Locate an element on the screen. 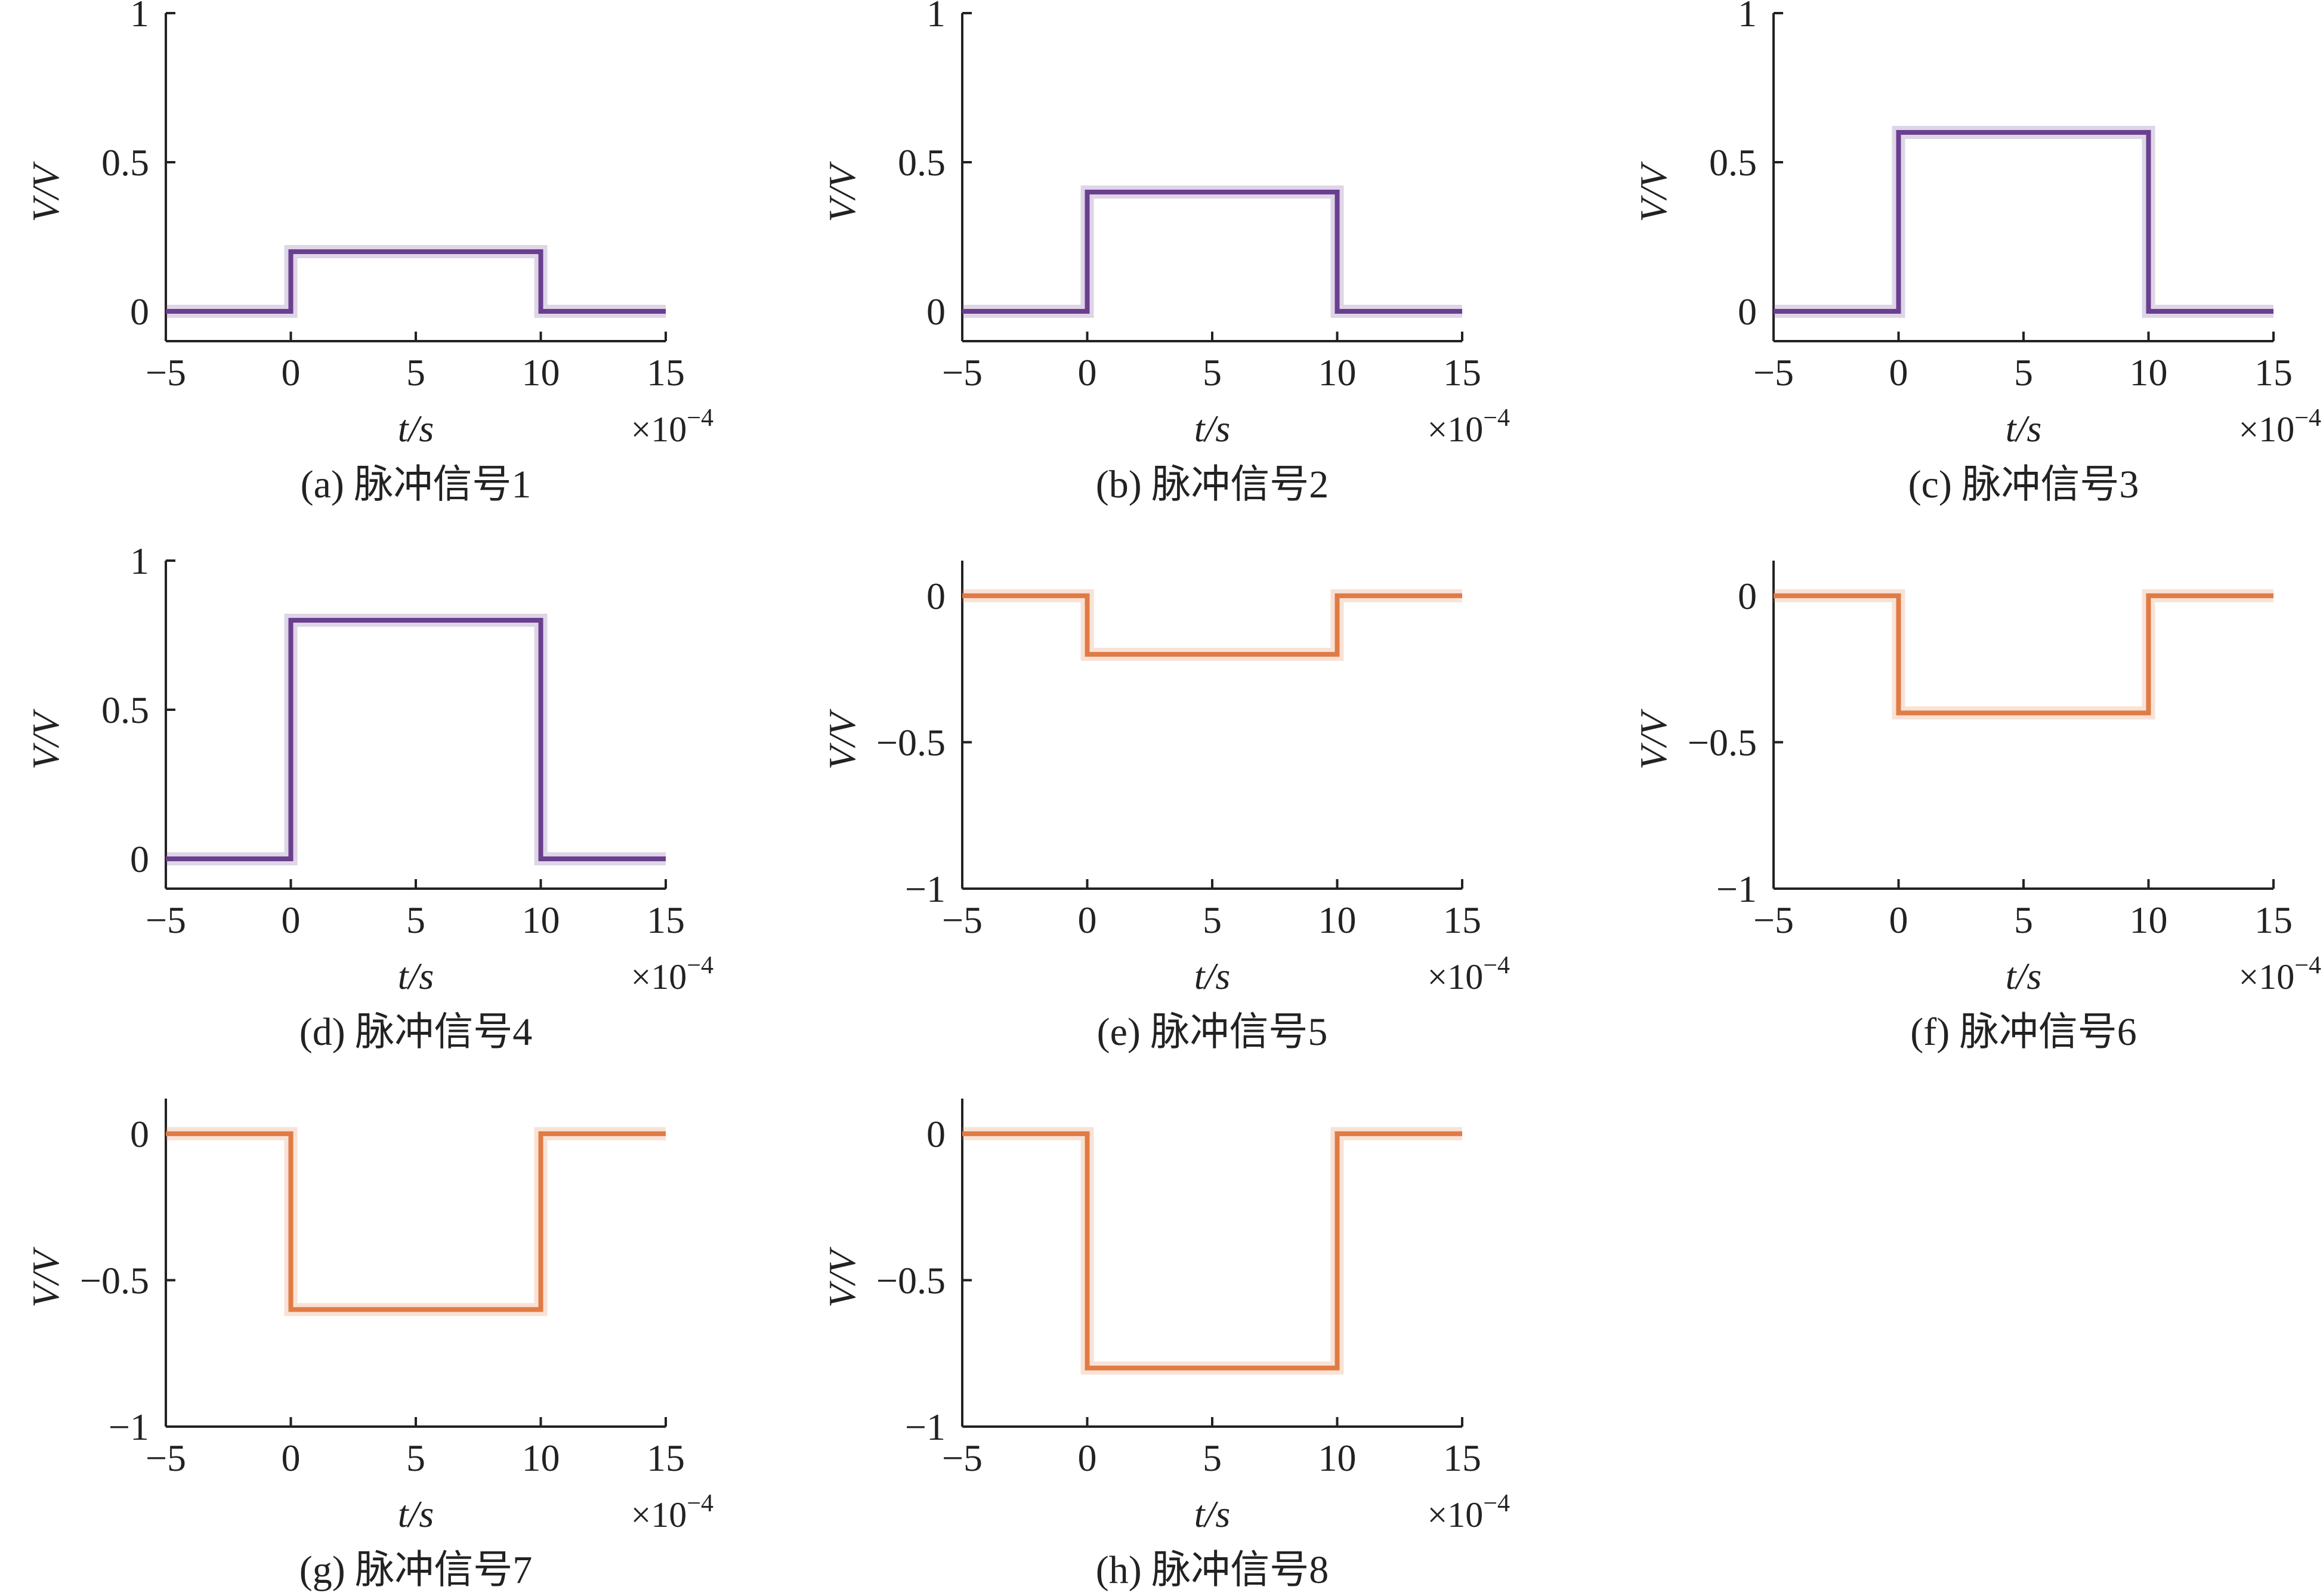 This screenshot has height=1596, width=2323. panel-caption: (h) 脉冲信号8 is located at coordinates (1212, 1570).